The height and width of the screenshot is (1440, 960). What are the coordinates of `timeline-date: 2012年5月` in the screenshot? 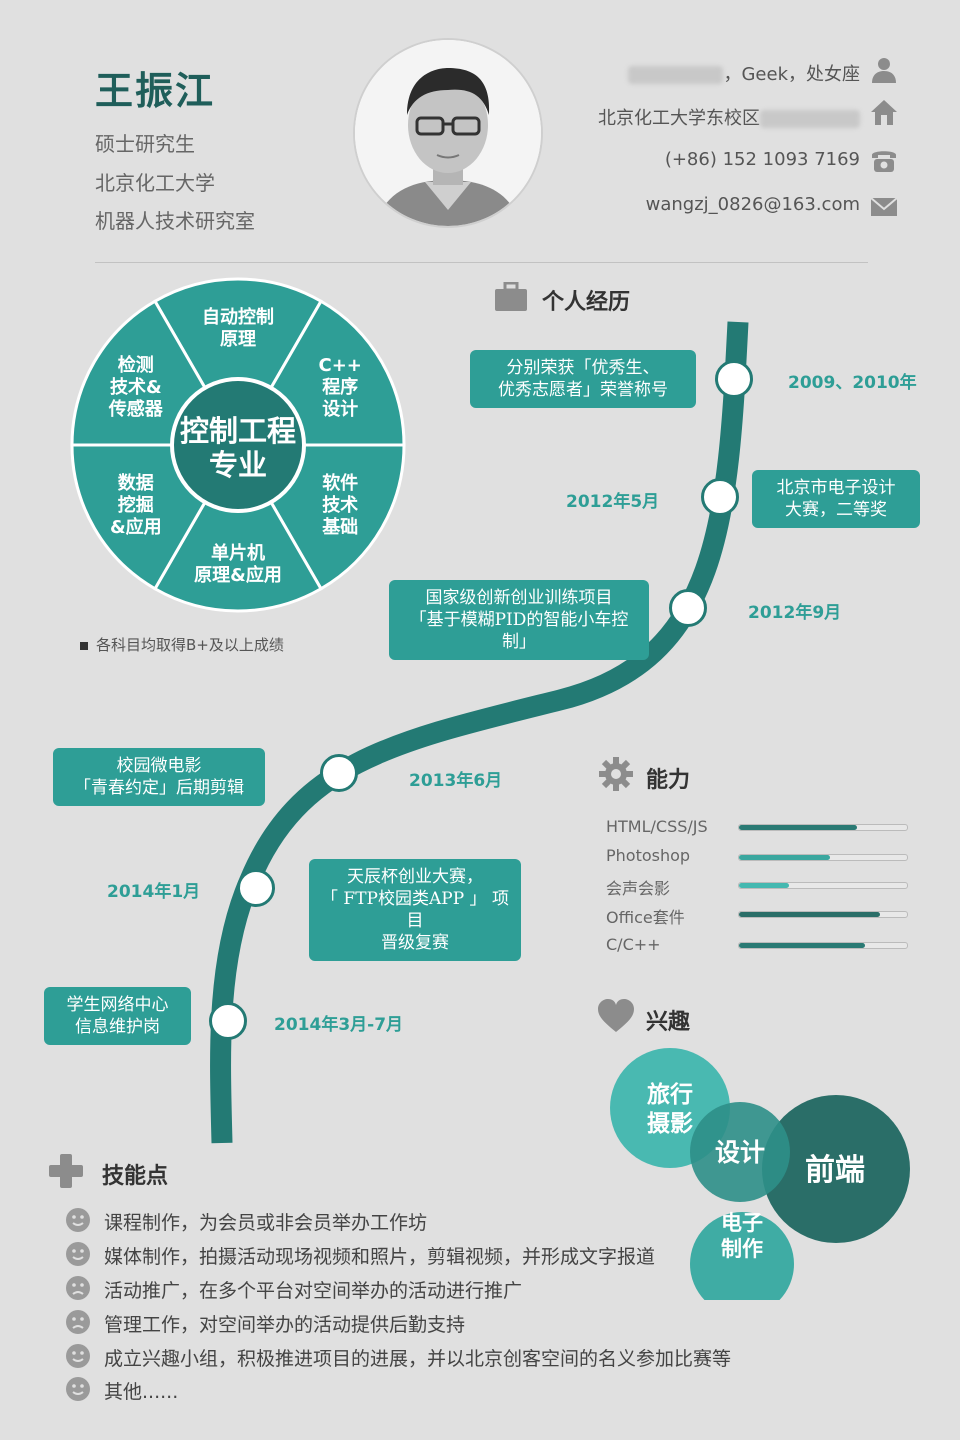 It's located at (613, 502).